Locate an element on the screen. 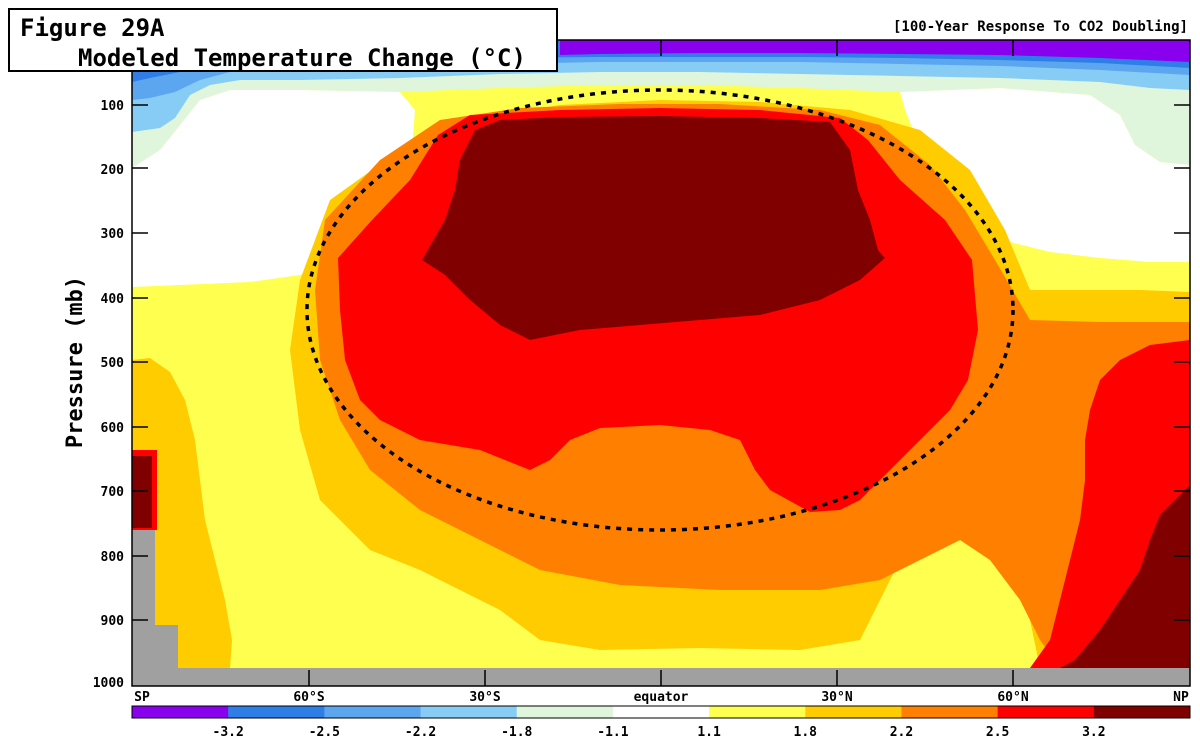 Image resolution: width=1200 pixels, height=744 pixels. contour-warm-darkred-right is located at coordinates (1125, 576).